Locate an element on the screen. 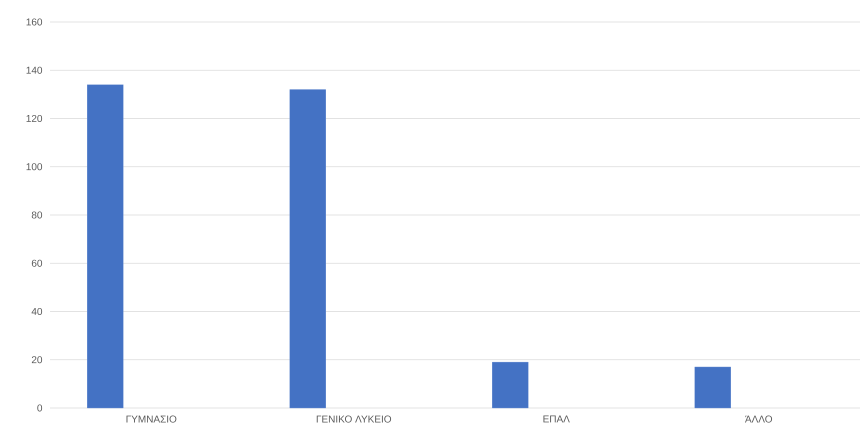  y-tick-label: 100 is located at coordinates (34, 166).